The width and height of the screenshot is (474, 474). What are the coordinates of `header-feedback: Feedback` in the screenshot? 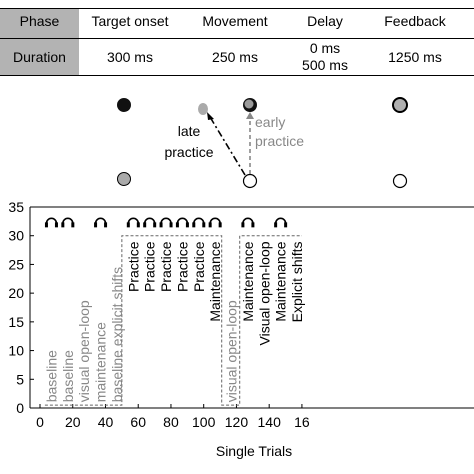 It's located at (415, 21).